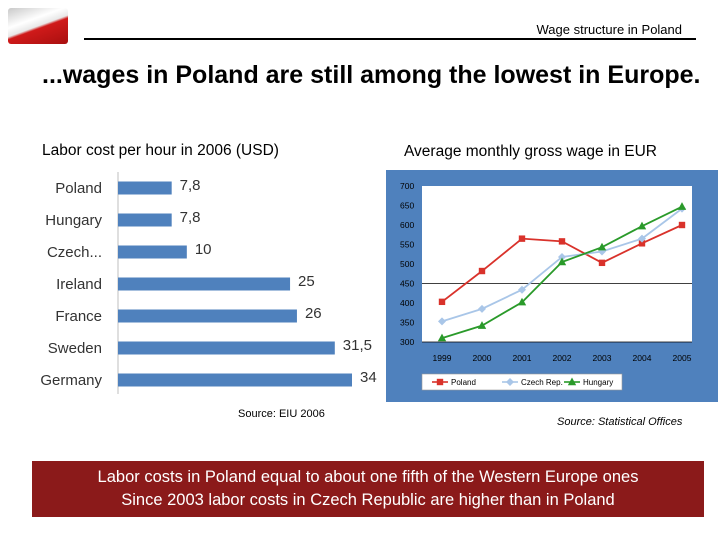  I want to click on y-tick-500: 500, so click(407, 264).